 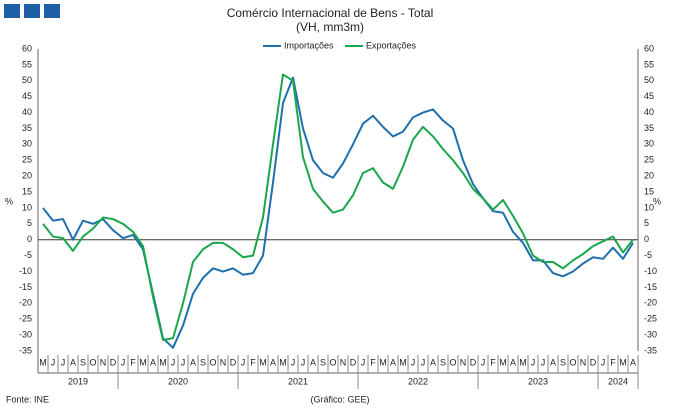 What do you see at coordinates (25, 334) in the screenshot?
I see `y-tick-label: -30` at bounding box center [25, 334].